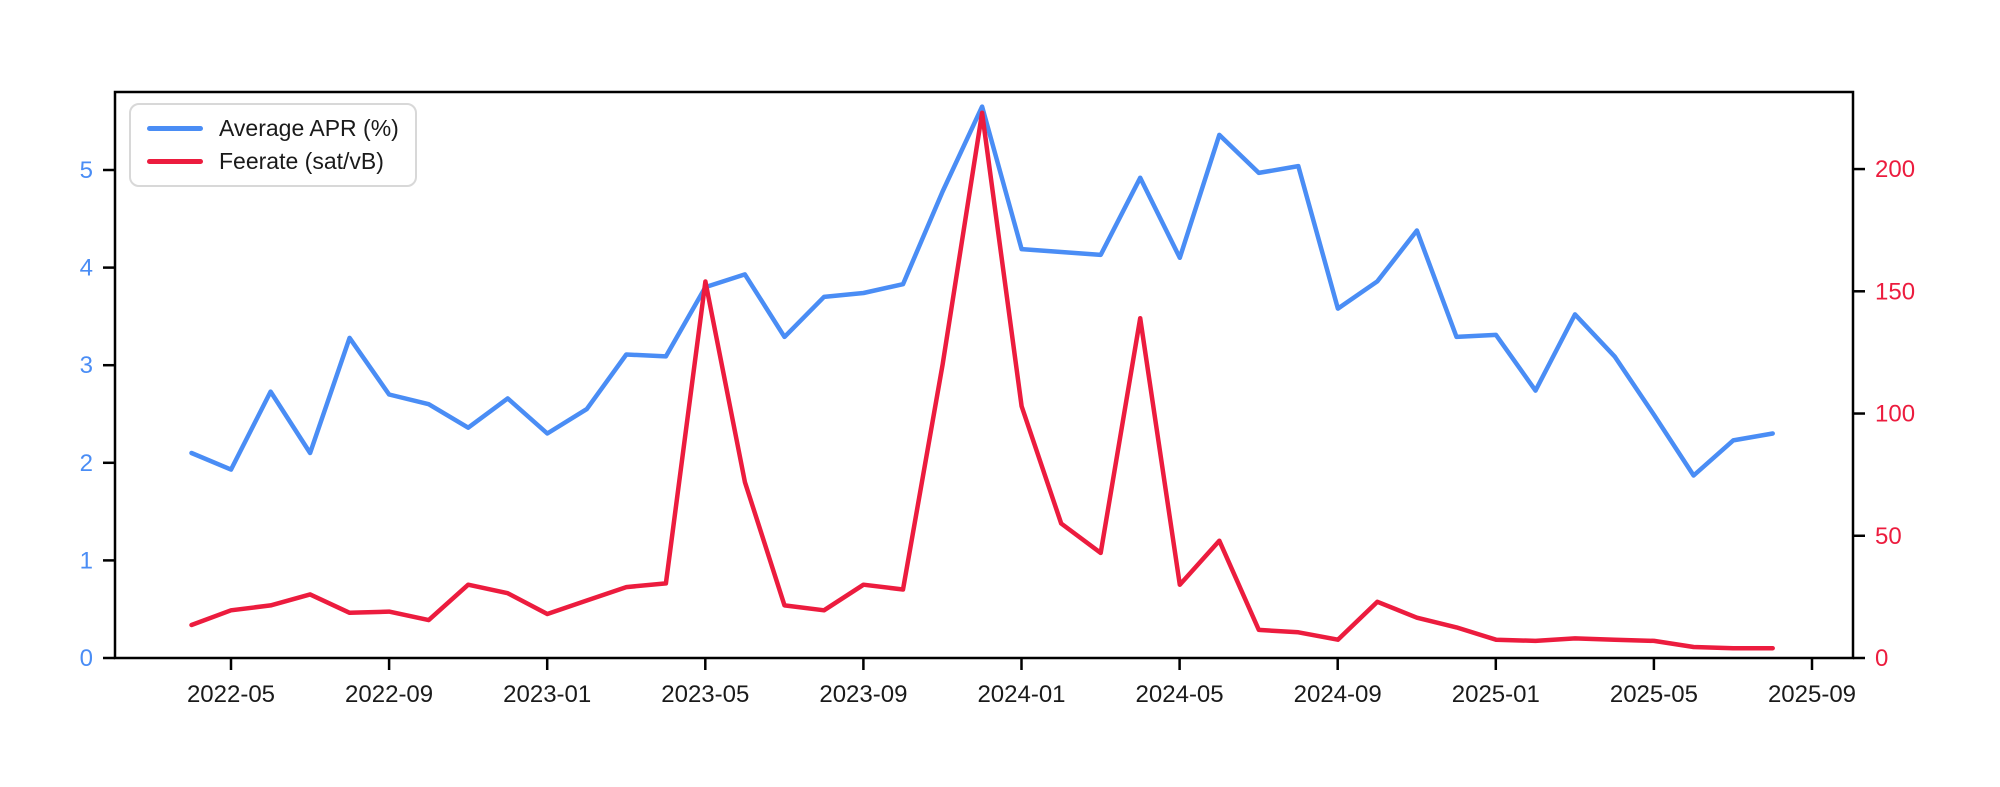 Image resolution: width=2000 pixels, height=787 pixels. What do you see at coordinates (86, 560) in the screenshot?
I see `y-left-tick-label: 1` at bounding box center [86, 560].